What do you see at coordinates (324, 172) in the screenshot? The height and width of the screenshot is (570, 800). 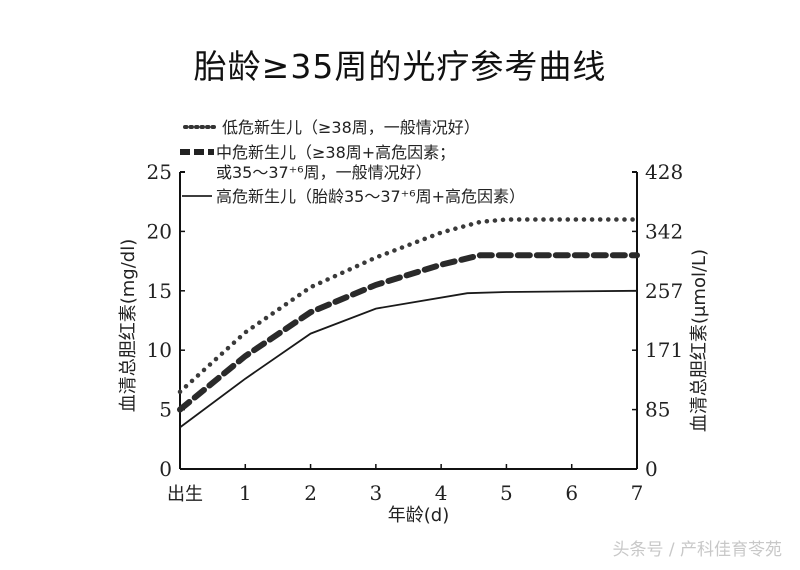 I see `legend-medium-risk-cont: 或35～37⁺⁶周，一般情况好）` at bounding box center [324, 172].